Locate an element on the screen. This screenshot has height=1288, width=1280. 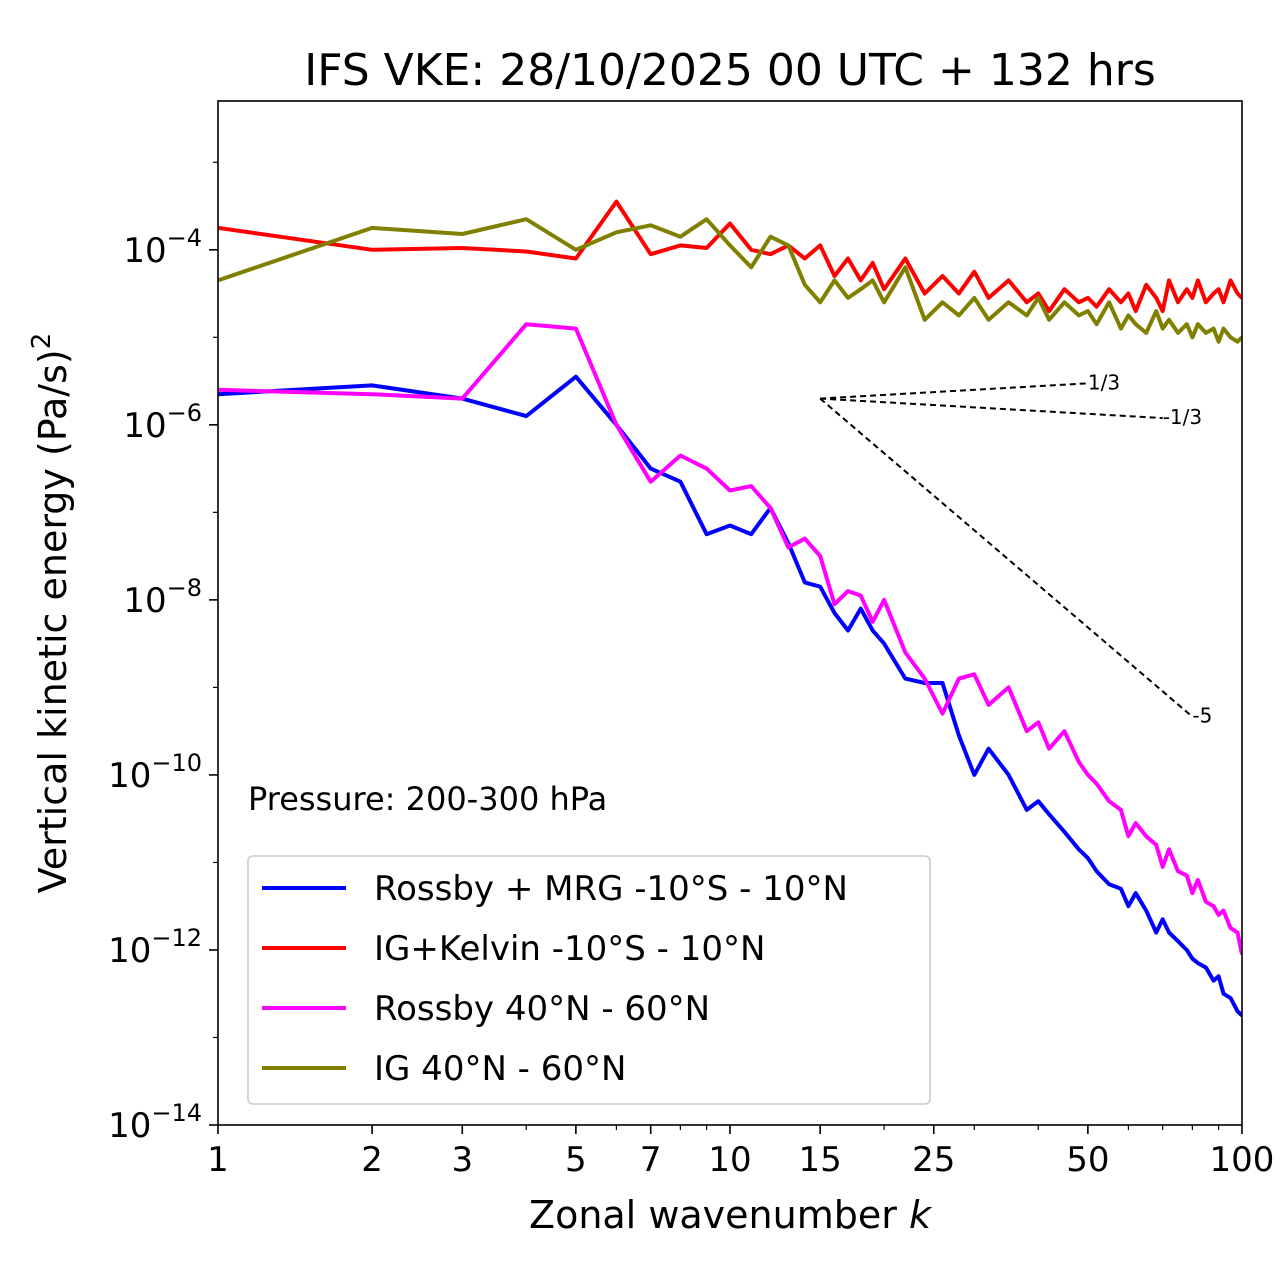
x-tick-label: 2 is located at coordinates (372, 1160).